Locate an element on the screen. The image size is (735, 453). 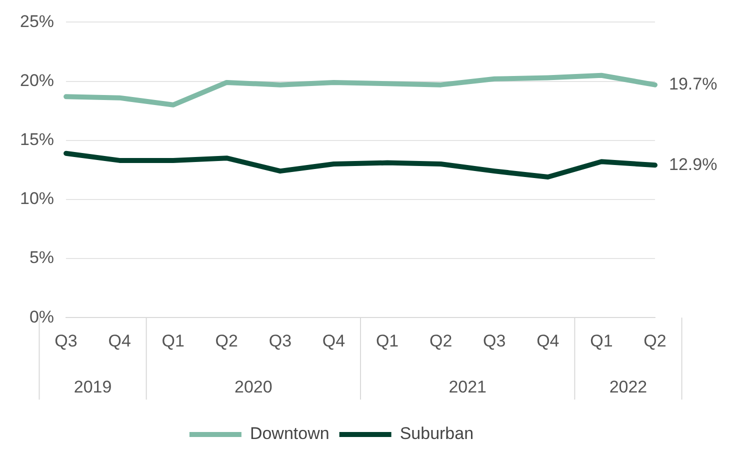
y-tick-label: 5% is located at coordinates (41, 258).